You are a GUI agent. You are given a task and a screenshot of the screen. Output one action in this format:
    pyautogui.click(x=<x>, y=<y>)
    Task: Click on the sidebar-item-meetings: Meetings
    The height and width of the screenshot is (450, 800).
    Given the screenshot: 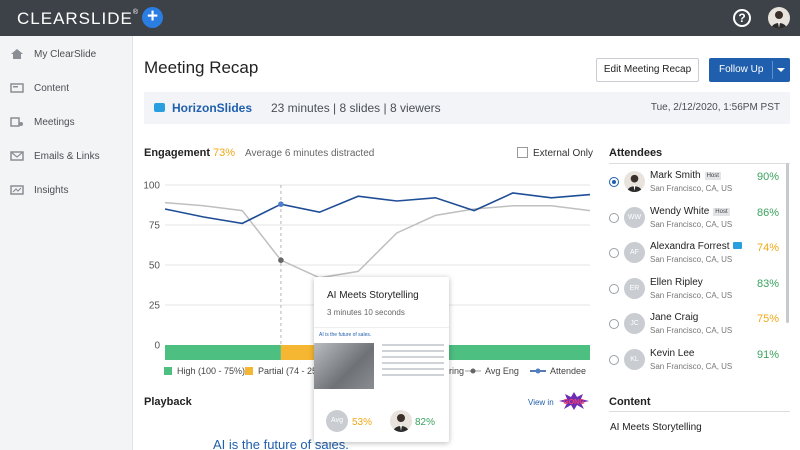 What is the action you would take?
    pyautogui.click(x=66, y=122)
    